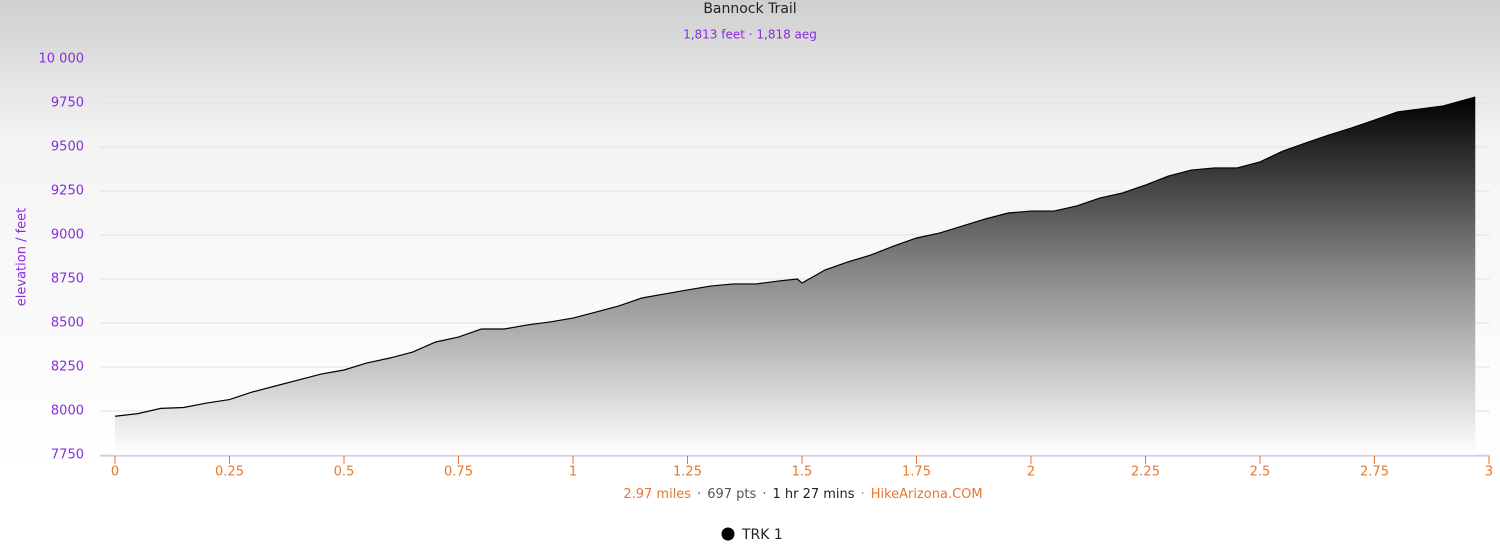 This screenshot has height=554, width=1500. What do you see at coordinates (802, 472) in the screenshot?
I see `x-tick-label: 1.5` at bounding box center [802, 472].